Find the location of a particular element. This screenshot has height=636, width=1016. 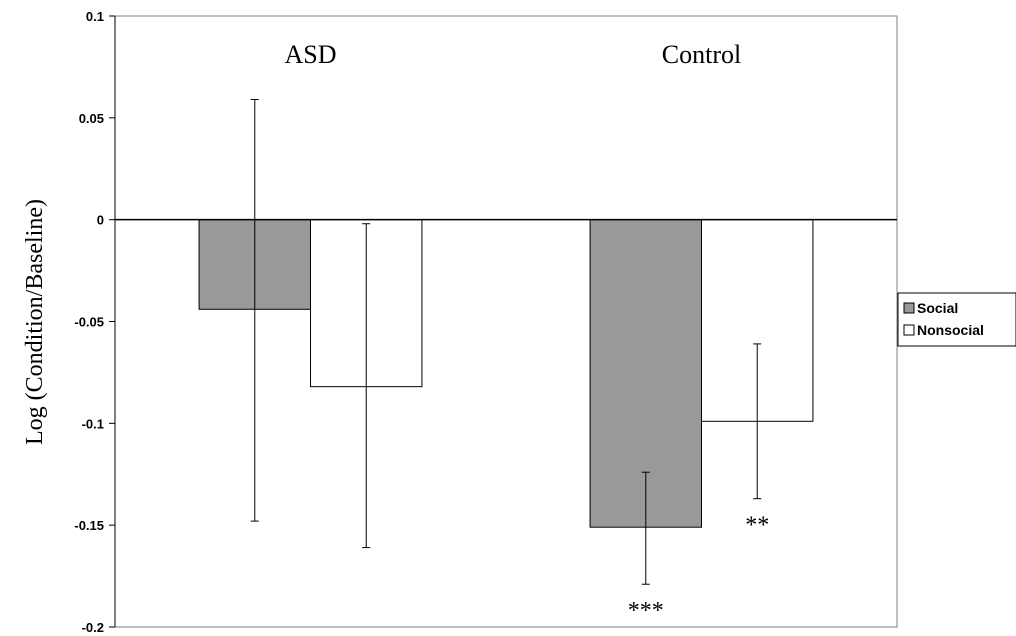

y-axis: 0.1 0.05 0 -0.05 -0.1 -0.15 -0.2 is located at coordinates (95, 322).